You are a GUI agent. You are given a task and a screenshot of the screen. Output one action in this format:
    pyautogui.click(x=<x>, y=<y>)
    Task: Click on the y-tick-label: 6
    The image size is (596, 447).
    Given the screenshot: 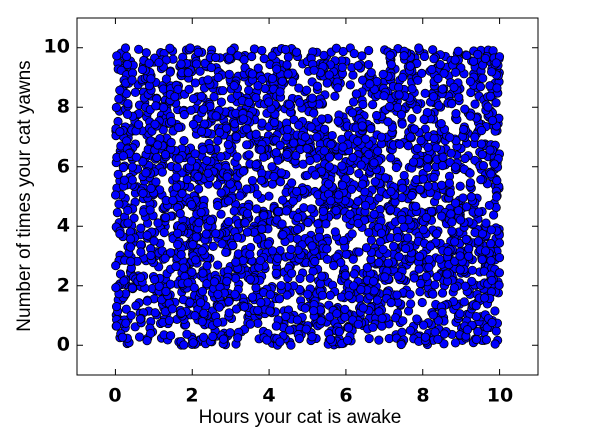 What is the action you would take?
    pyautogui.click(x=63, y=167)
    